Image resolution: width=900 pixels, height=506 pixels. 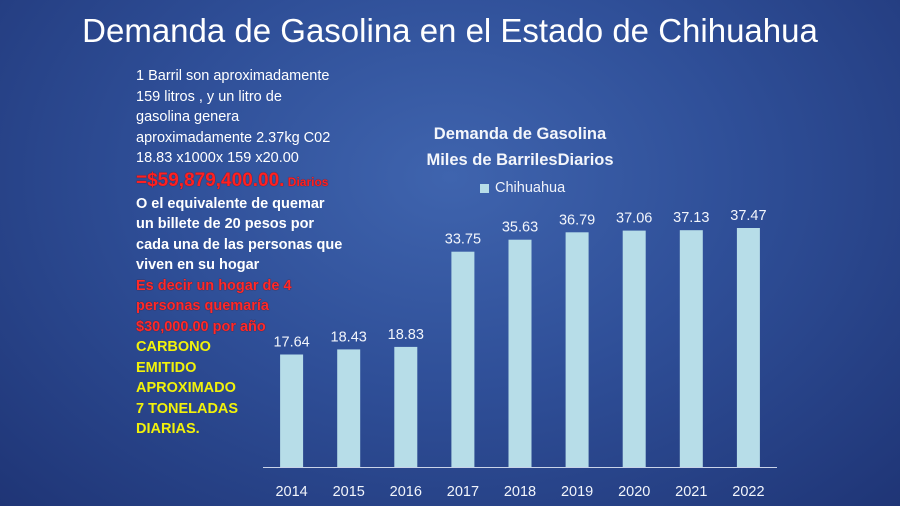 What do you see at coordinates (225, 224) in the screenshot?
I see `note-equivalent-line-2: un billete de 20 pesos por` at bounding box center [225, 224].